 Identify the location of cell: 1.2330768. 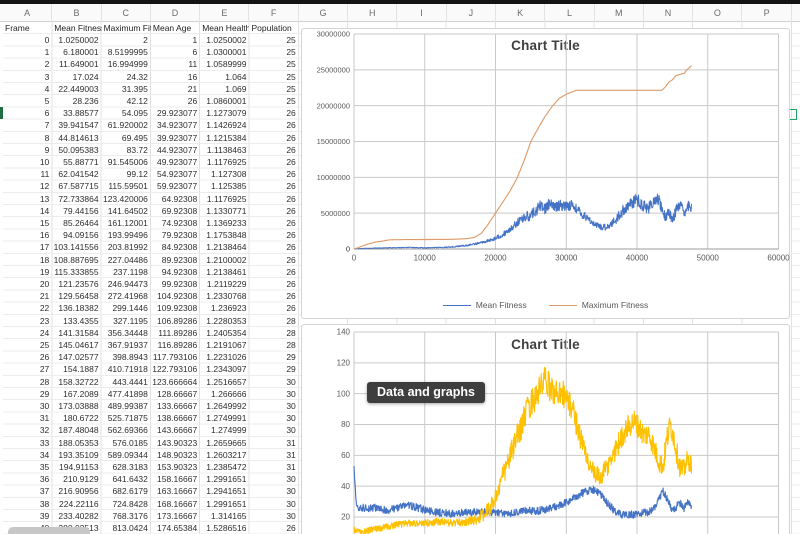
(226, 296).